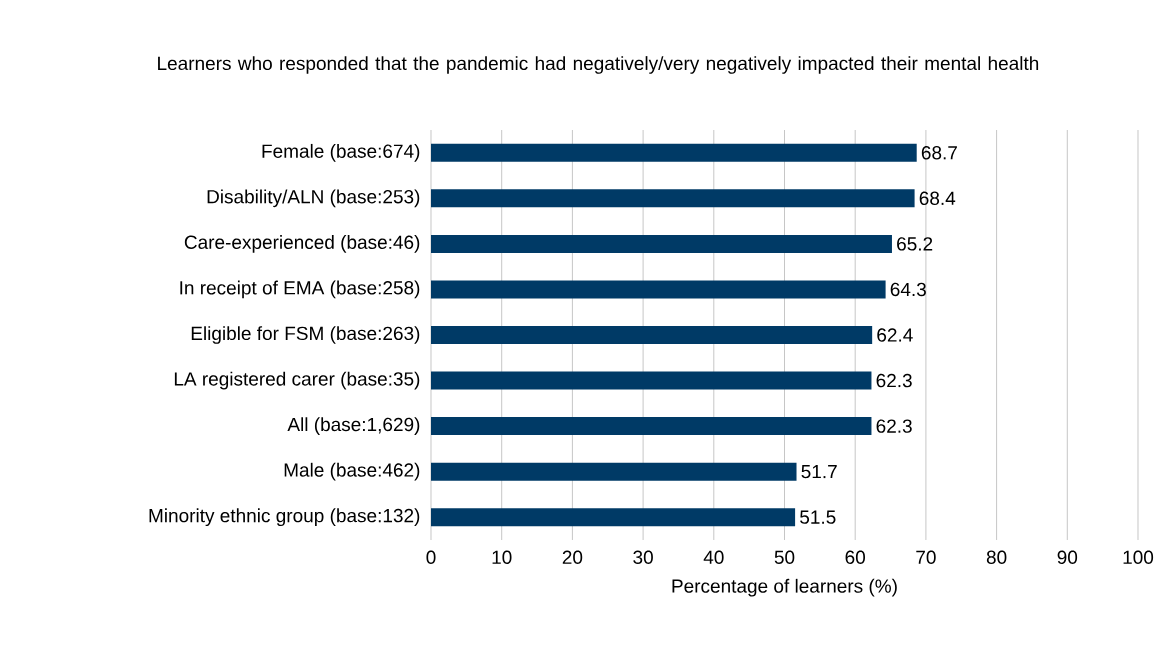 The width and height of the screenshot is (1176, 648). What do you see at coordinates (572, 557) in the screenshot?
I see `x-tick-label: 20` at bounding box center [572, 557].